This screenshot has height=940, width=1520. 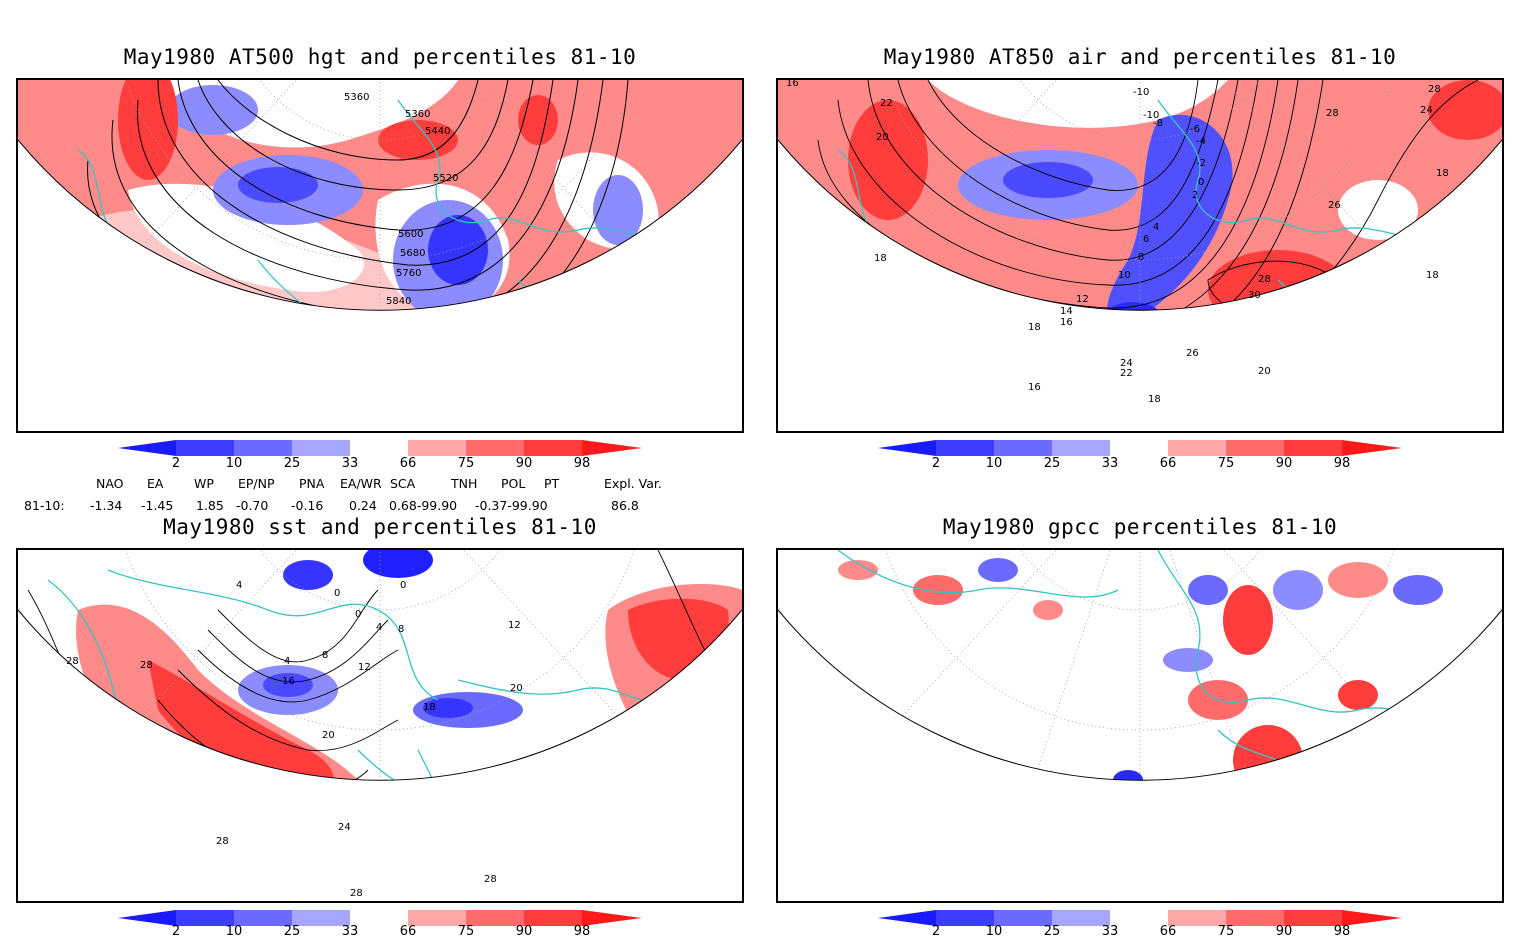 I want to click on index-row-label: 81-10:, so click(x=44, y=505).